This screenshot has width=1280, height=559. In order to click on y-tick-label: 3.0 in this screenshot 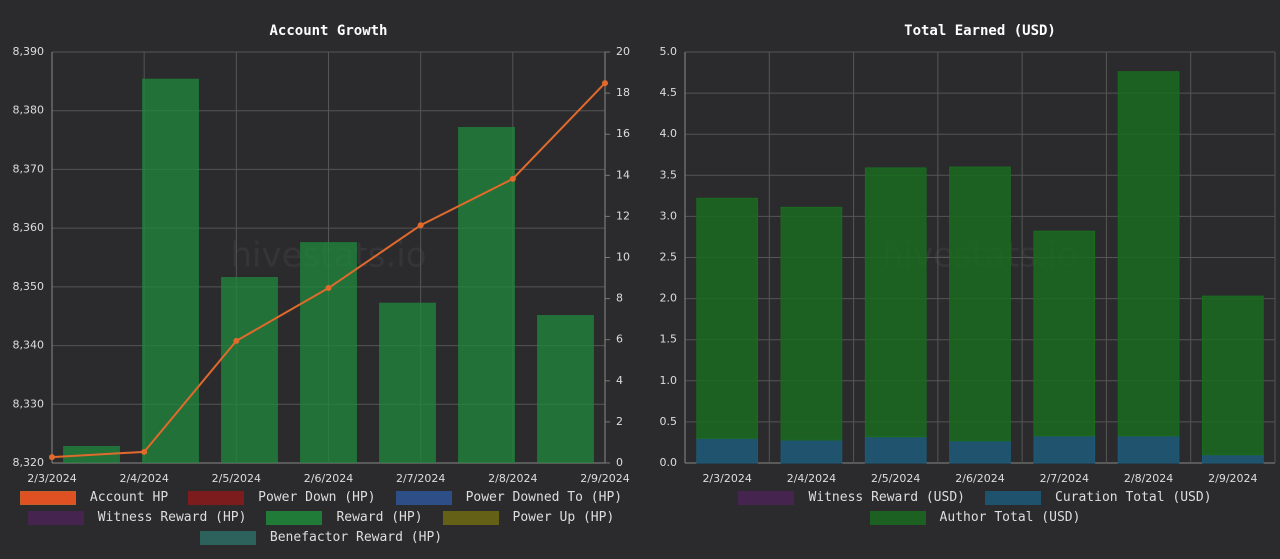, I will do `click(669, 215)`.